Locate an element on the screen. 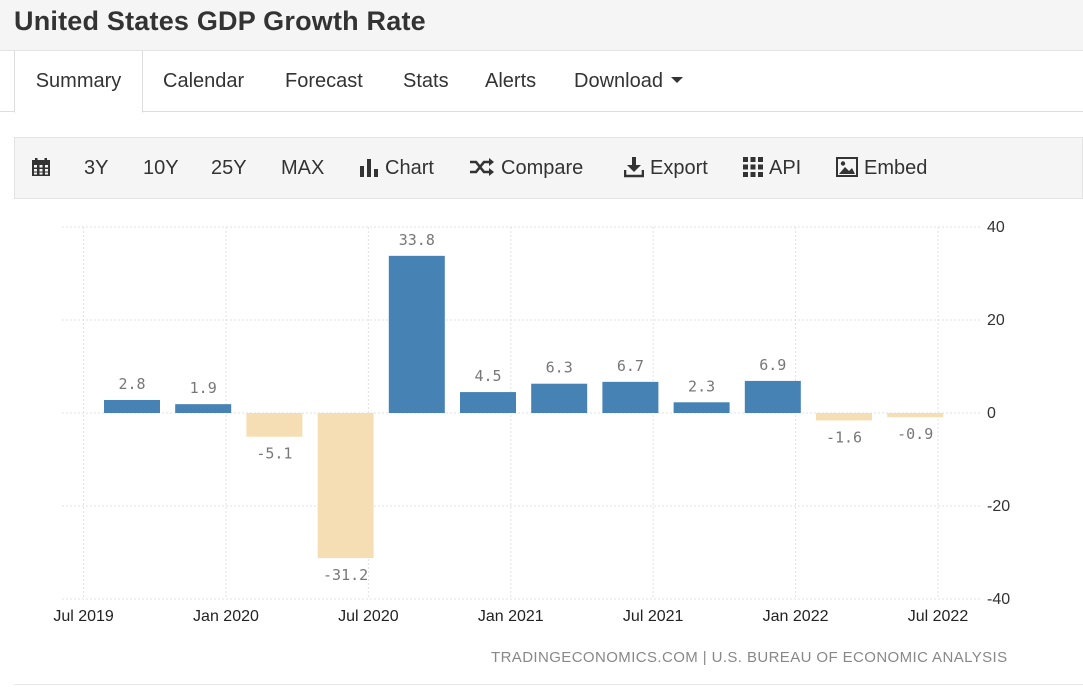 The image size is (1083, 697). bar-q1-2022 is located at coordinates (844, 417).